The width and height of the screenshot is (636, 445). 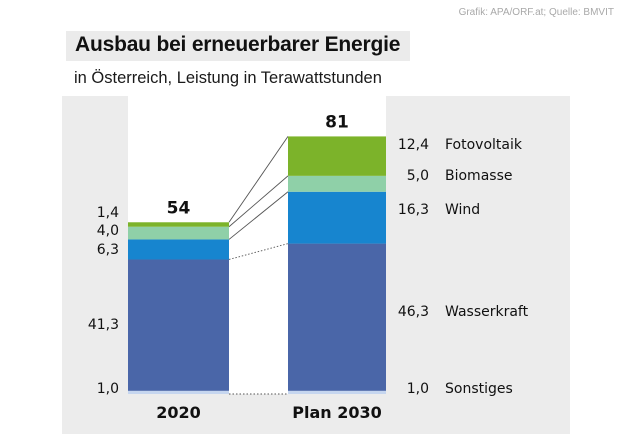 I want to click on source-credit: Grafik: APA/ORF.at; Quelle: BMVIT, so click(x=536, y=12).